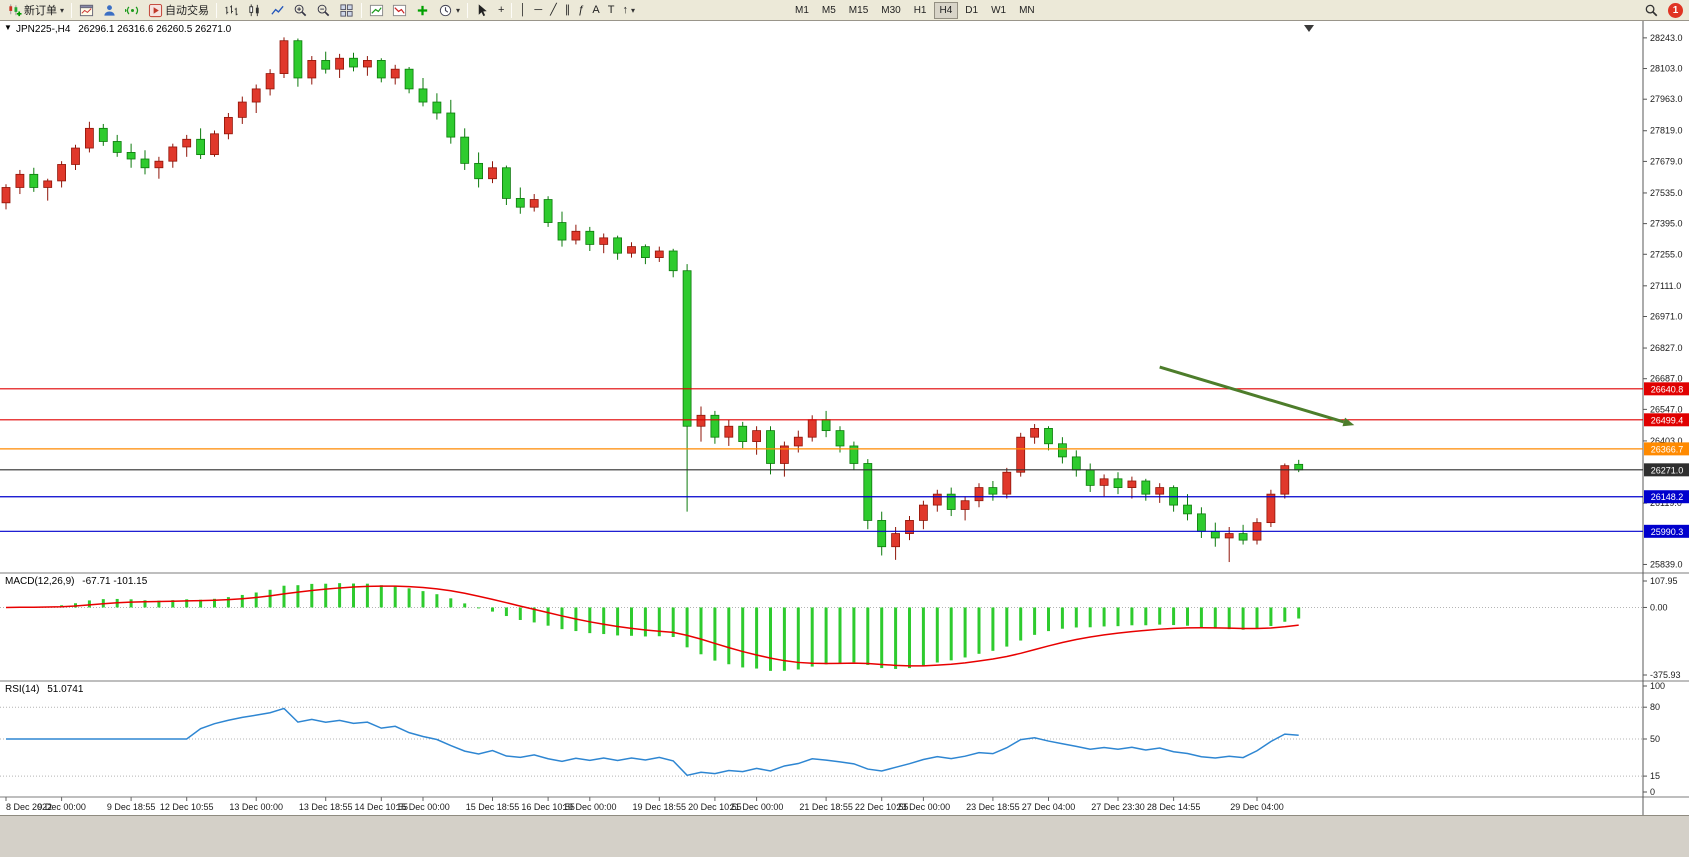 This screenshot has height=857, width=1689. What do you see at coordinates (1252, 394) in the screenshot?
I see `annotation-arrow-line` at bounding box center [1252, 394].